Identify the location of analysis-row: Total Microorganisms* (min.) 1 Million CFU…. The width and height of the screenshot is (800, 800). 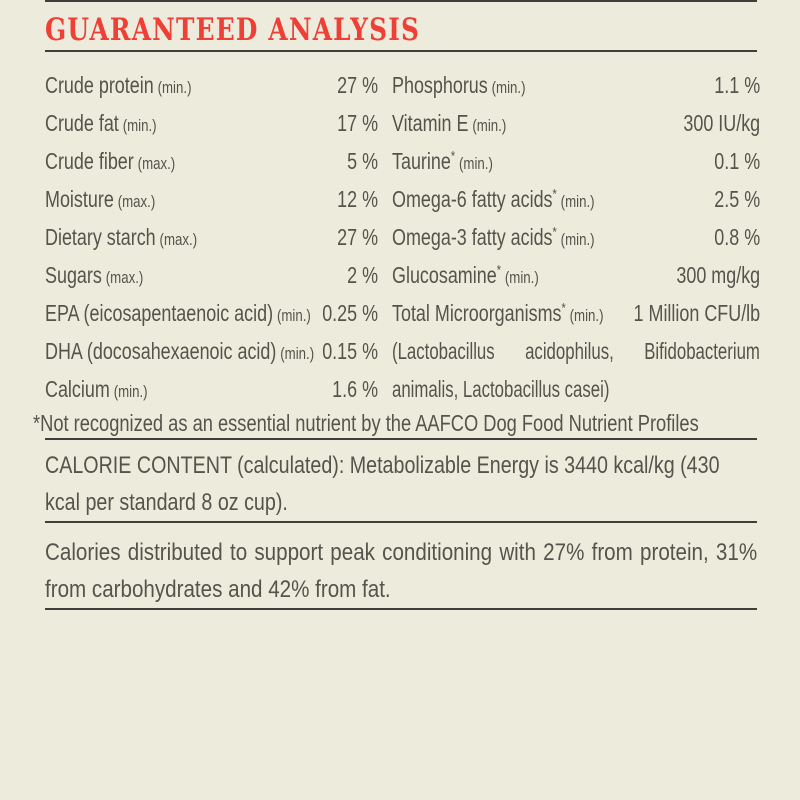
(576, 313).